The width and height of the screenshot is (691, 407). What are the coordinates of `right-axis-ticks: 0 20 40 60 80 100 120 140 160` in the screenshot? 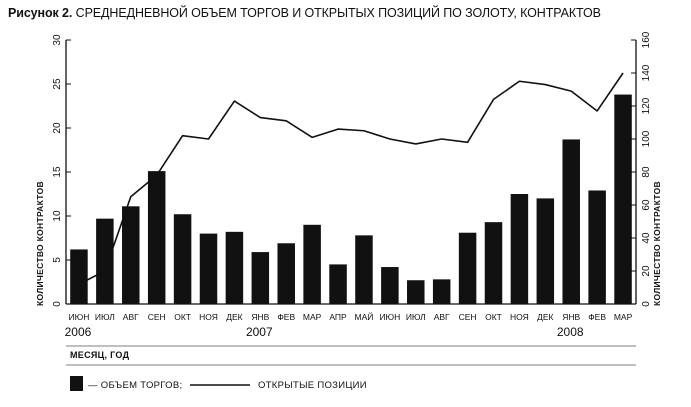 It's located at (641, 169).